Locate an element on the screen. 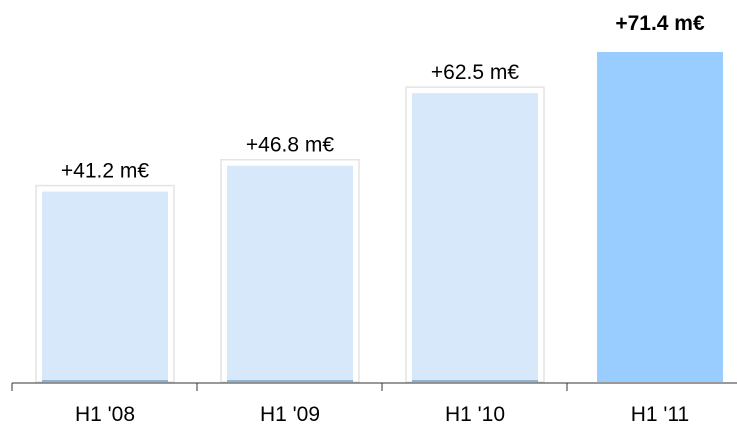 The image size is (737, 426). category-label: H1 '09 is located at coordinates (290, 414).